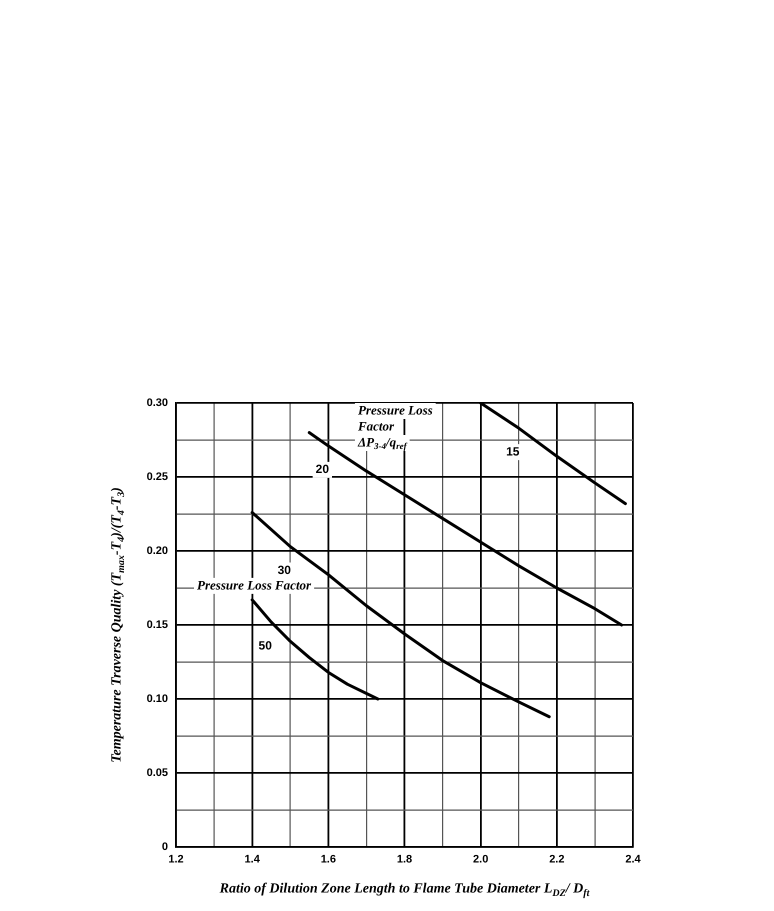 The height and width of the screenshot is (911, 774). What do you see at coordinates (157, 625) in the screenshot?
I see `y-tick-label: 0.15` at bounding box center [157, 625].